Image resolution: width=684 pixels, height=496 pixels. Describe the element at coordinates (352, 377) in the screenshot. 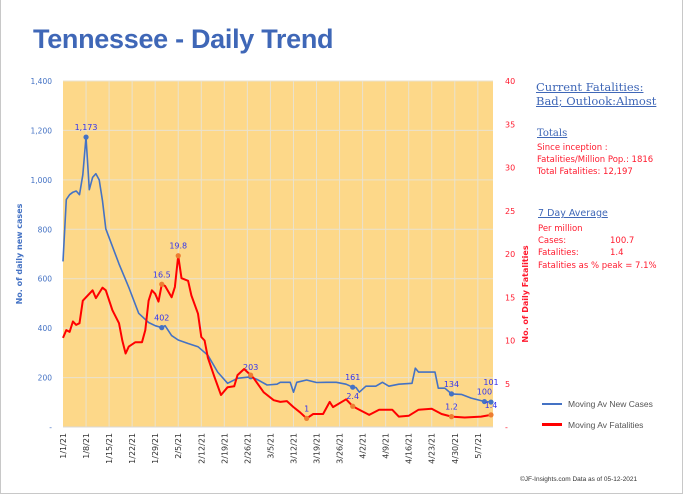

I see `data-label-cases: 161` at that location.